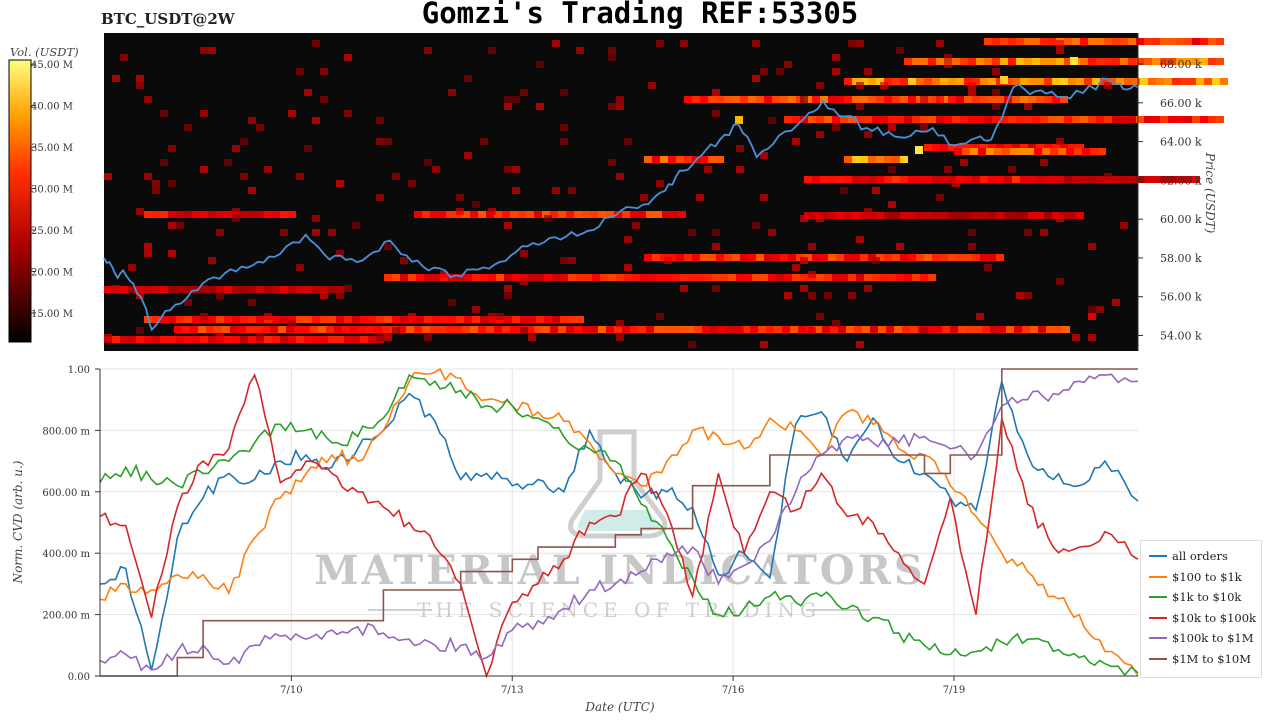 The width and height of the screenshot is (1280, 720). I want to click on price-tick-label: 68.00 k, so click(1181, 64).